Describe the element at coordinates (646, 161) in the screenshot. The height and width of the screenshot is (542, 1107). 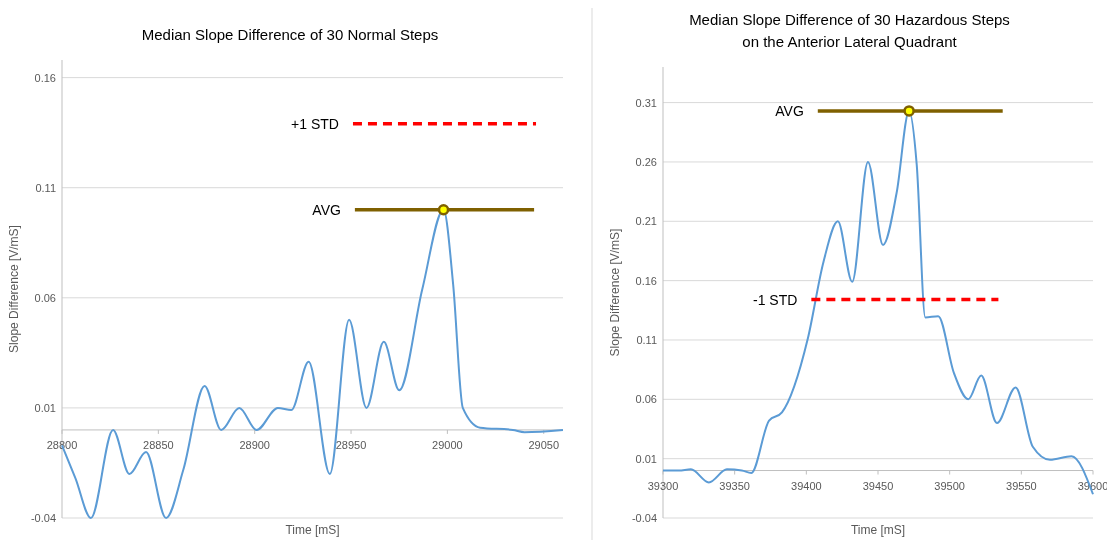
I see `y-tick-label: 0.26` at that location.